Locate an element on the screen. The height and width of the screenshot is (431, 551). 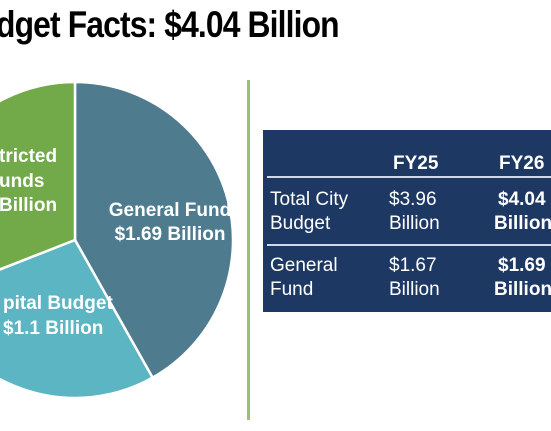
pie-slice-capital-budget is located at coordinates (77, 319).